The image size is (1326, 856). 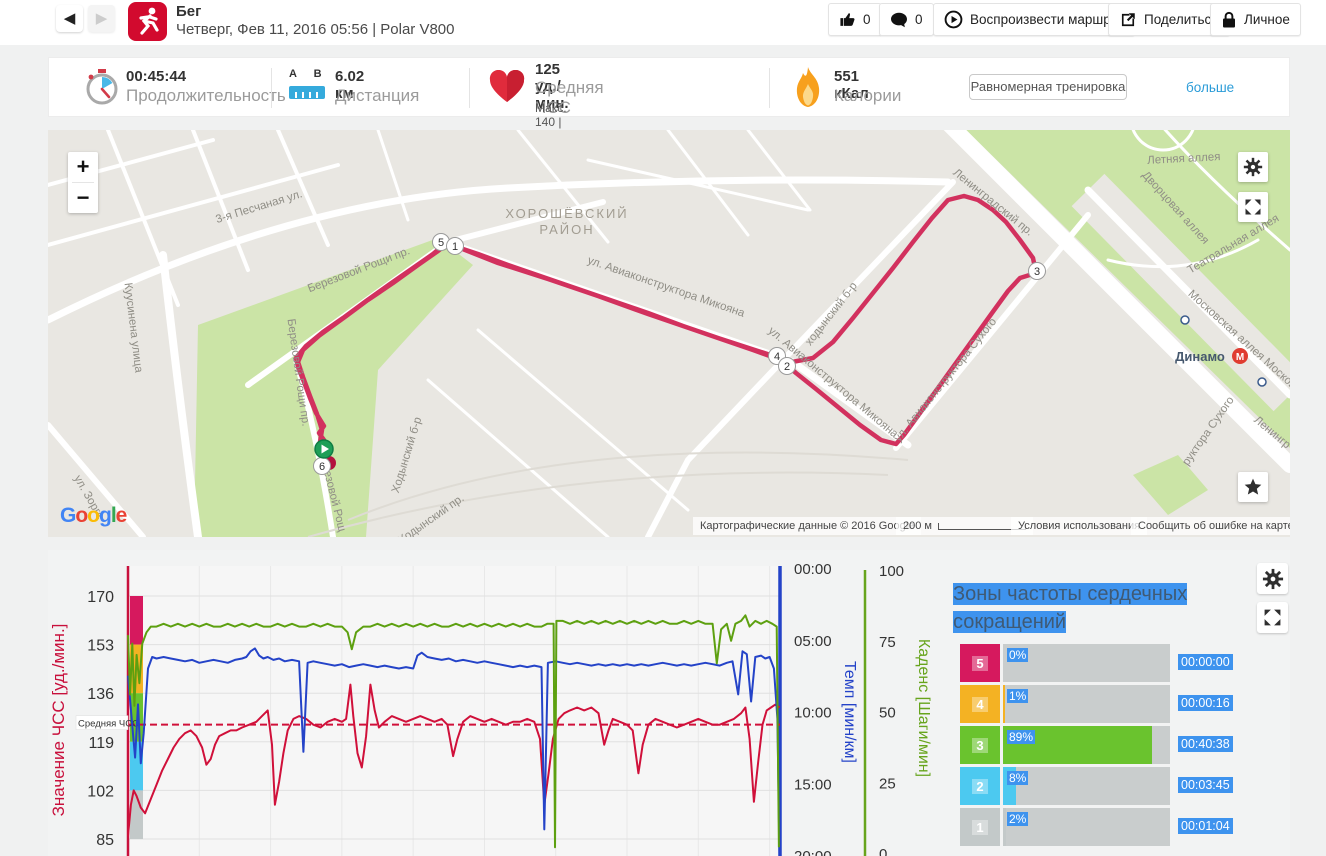 I want to click on privacy-label: Личное, so click(x=1267, y=19).